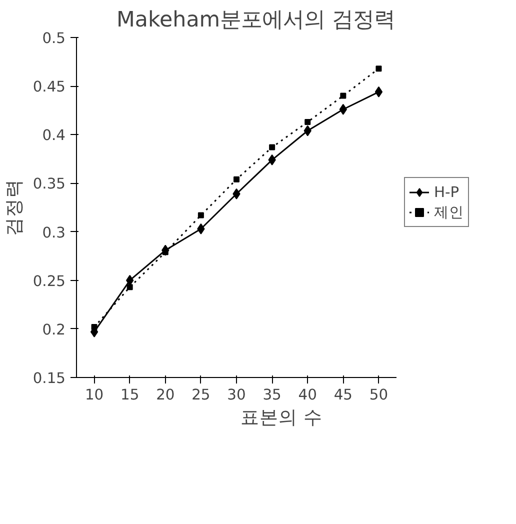  What do you see at coordinates (307, 395) in the screenshot?
I see `x-tick-label: 40` at bounding box center [307, 395].